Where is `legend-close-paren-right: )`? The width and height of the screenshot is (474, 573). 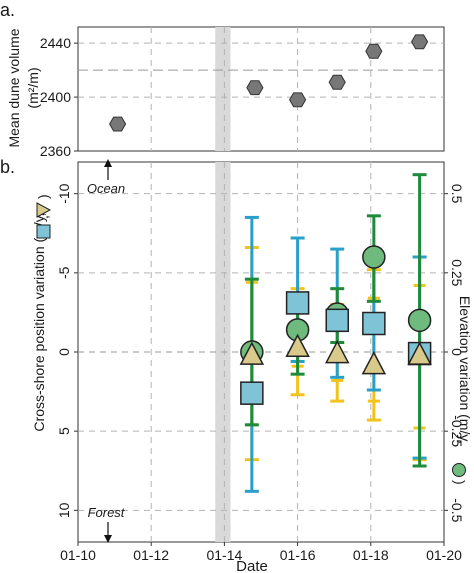 legend-close-paren-right: ) is located at coordinates (460, 482).